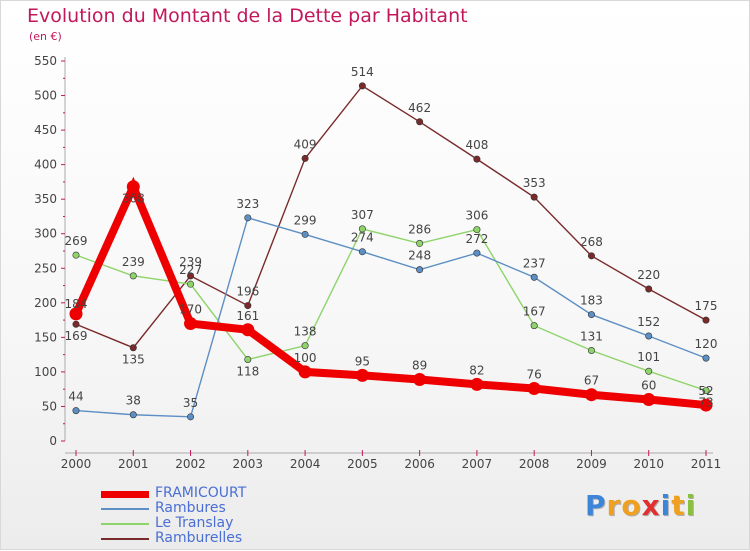 The width and height of the screenshot is (750, 551). I want to click on data-label: 323, so click(247, 204).